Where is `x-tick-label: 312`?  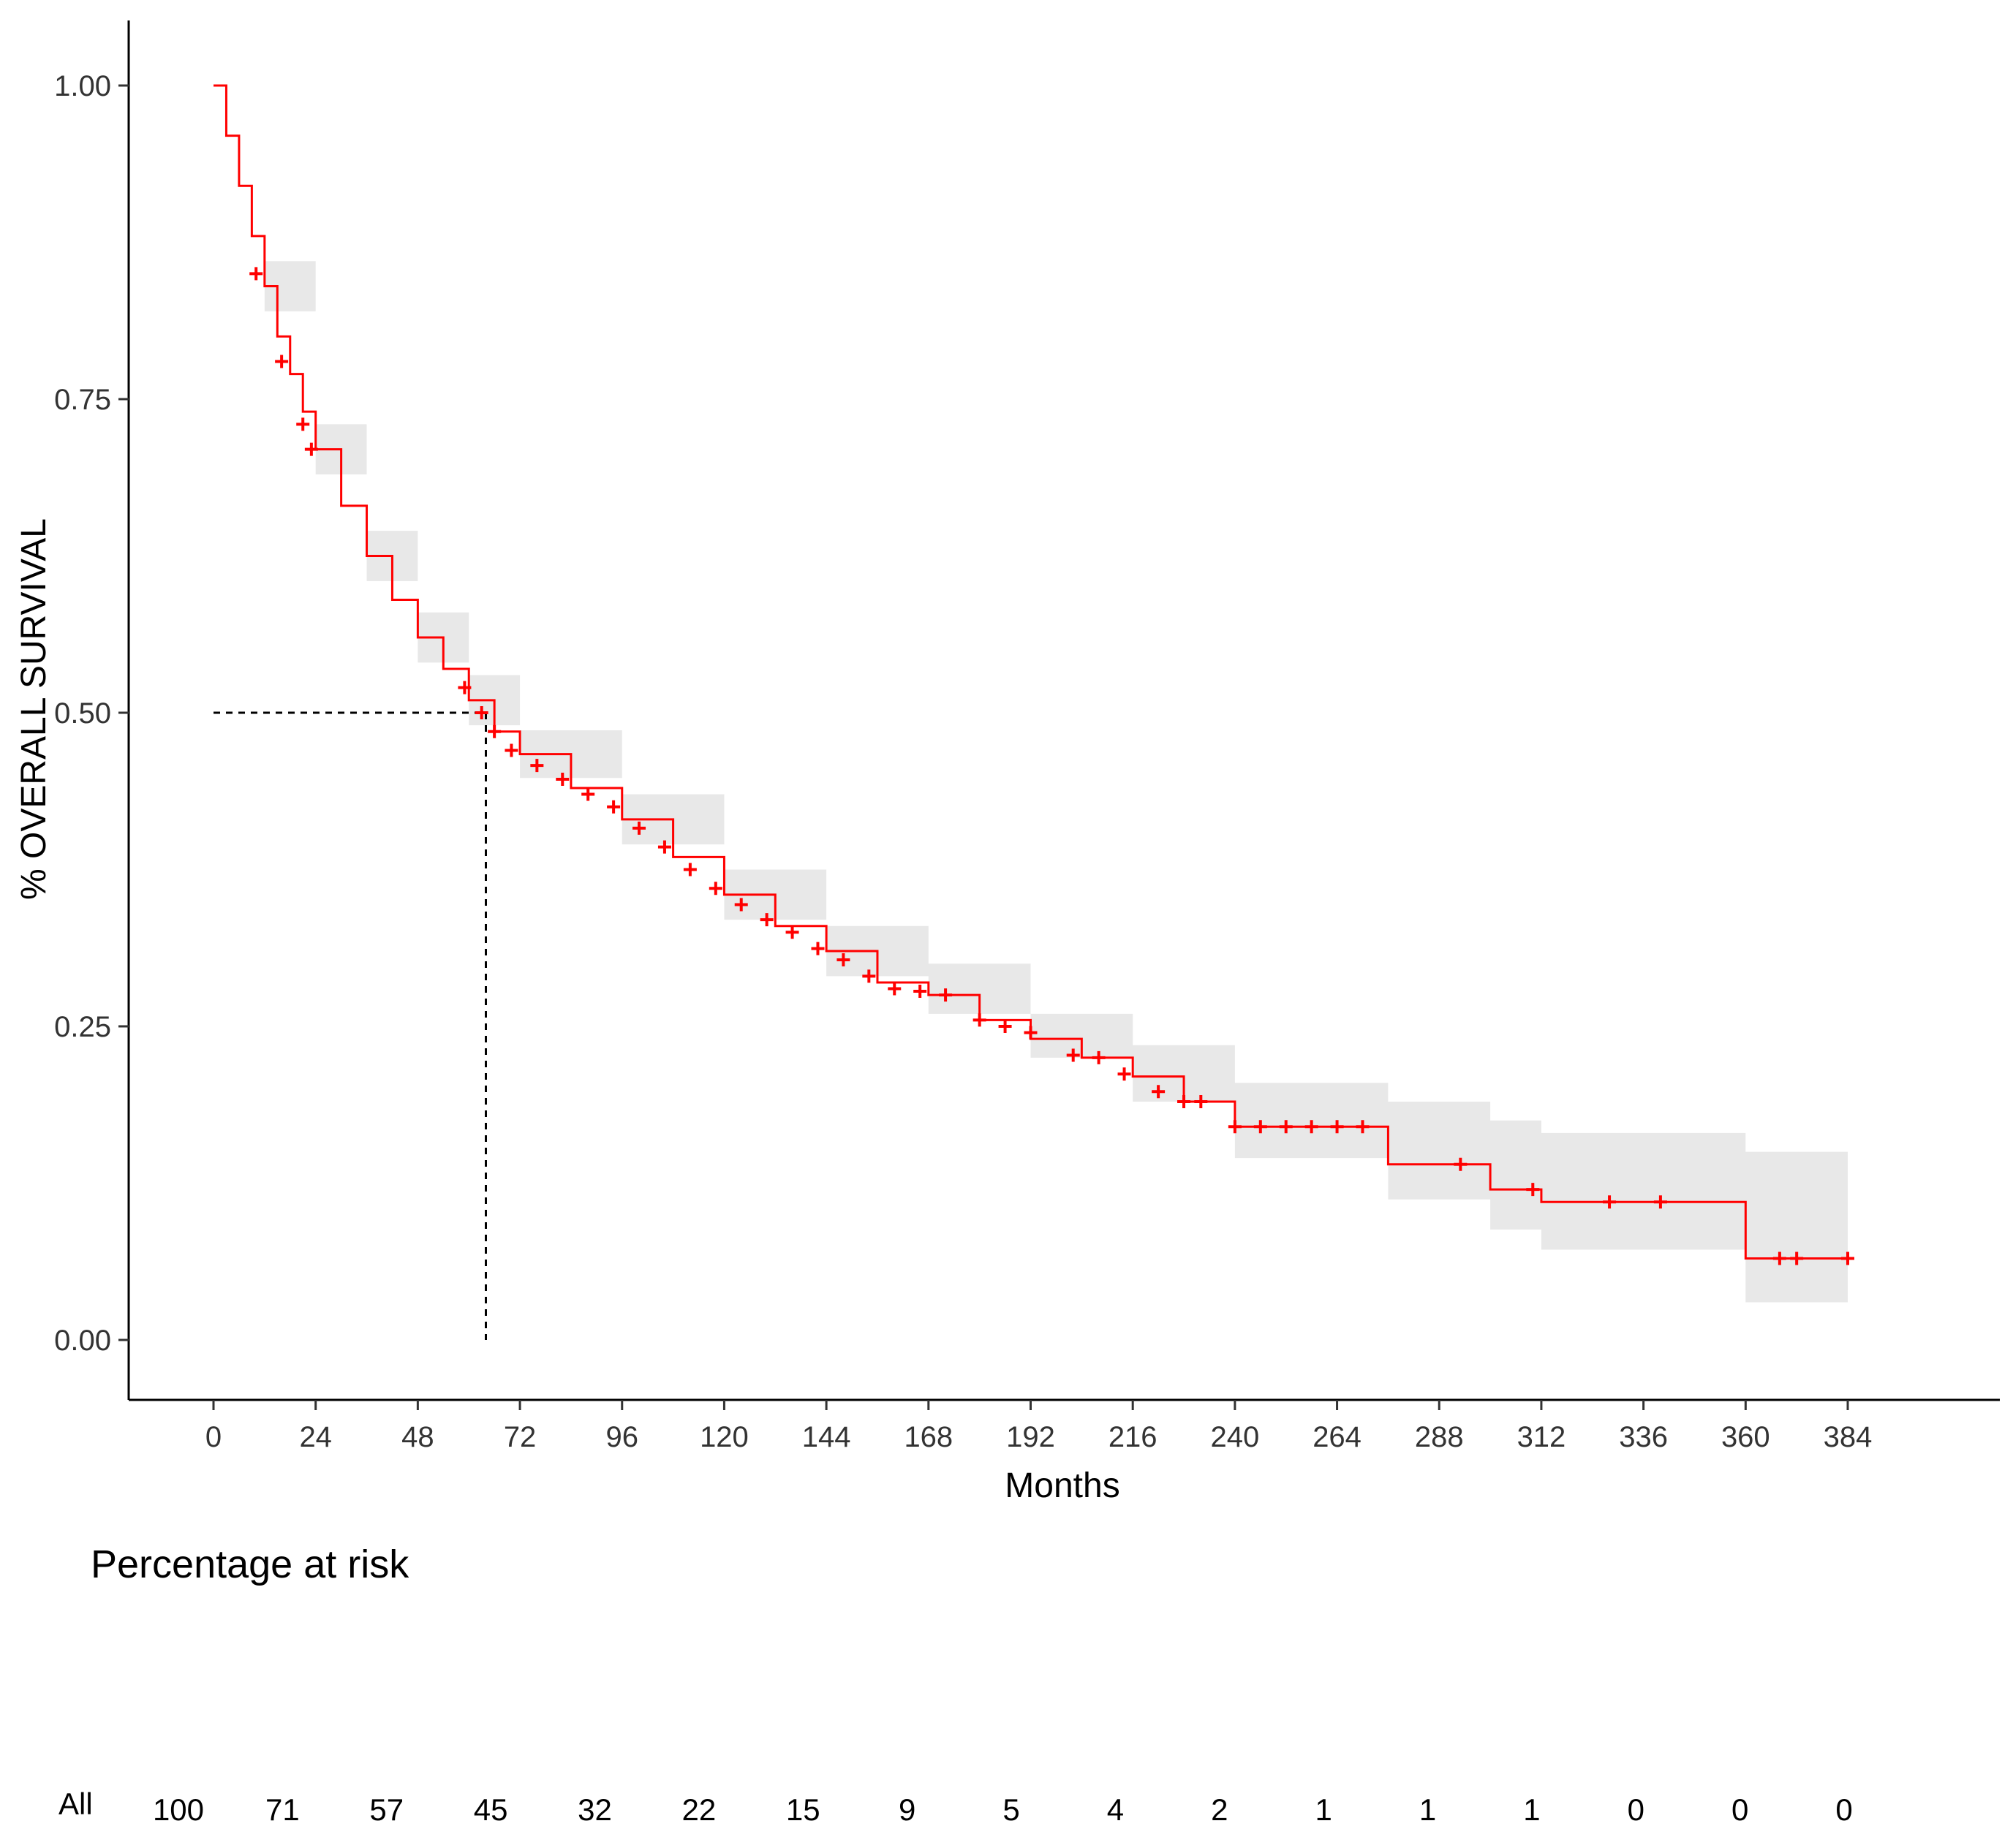 x-tick-label: 312 is located at coordinates (1541, 1437).